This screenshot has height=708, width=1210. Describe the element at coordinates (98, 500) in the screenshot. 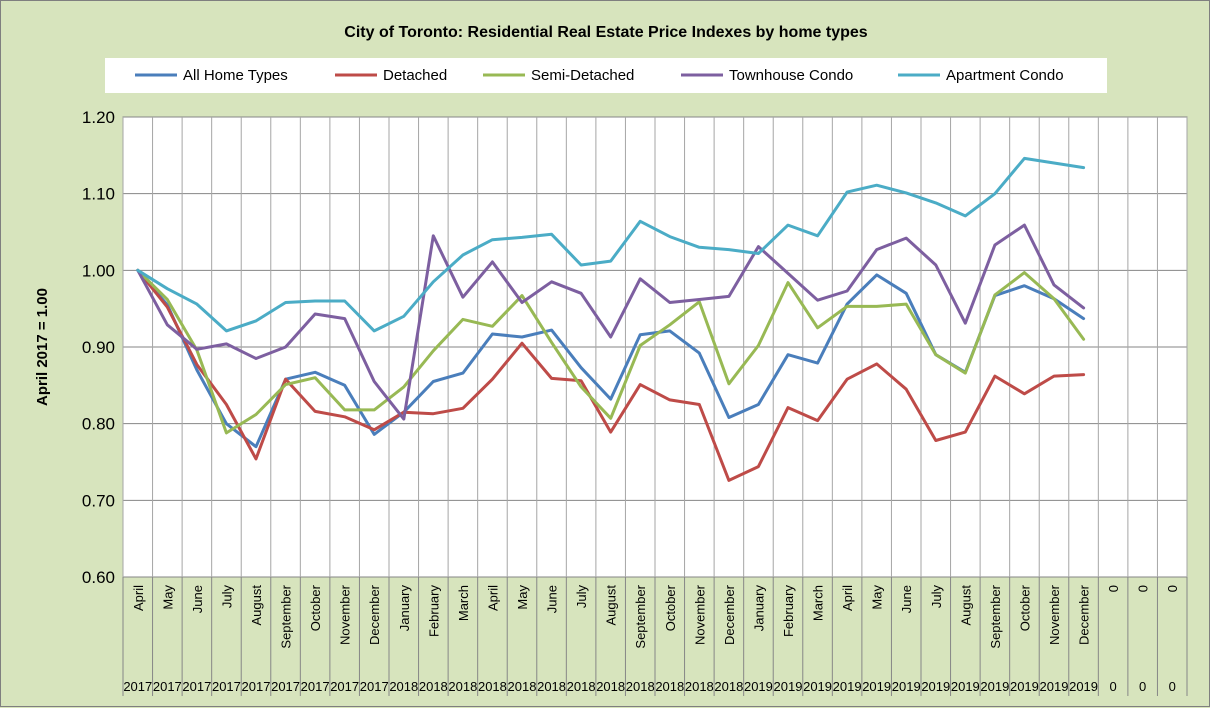

I see `y-tick-label: 0.70` at that location.